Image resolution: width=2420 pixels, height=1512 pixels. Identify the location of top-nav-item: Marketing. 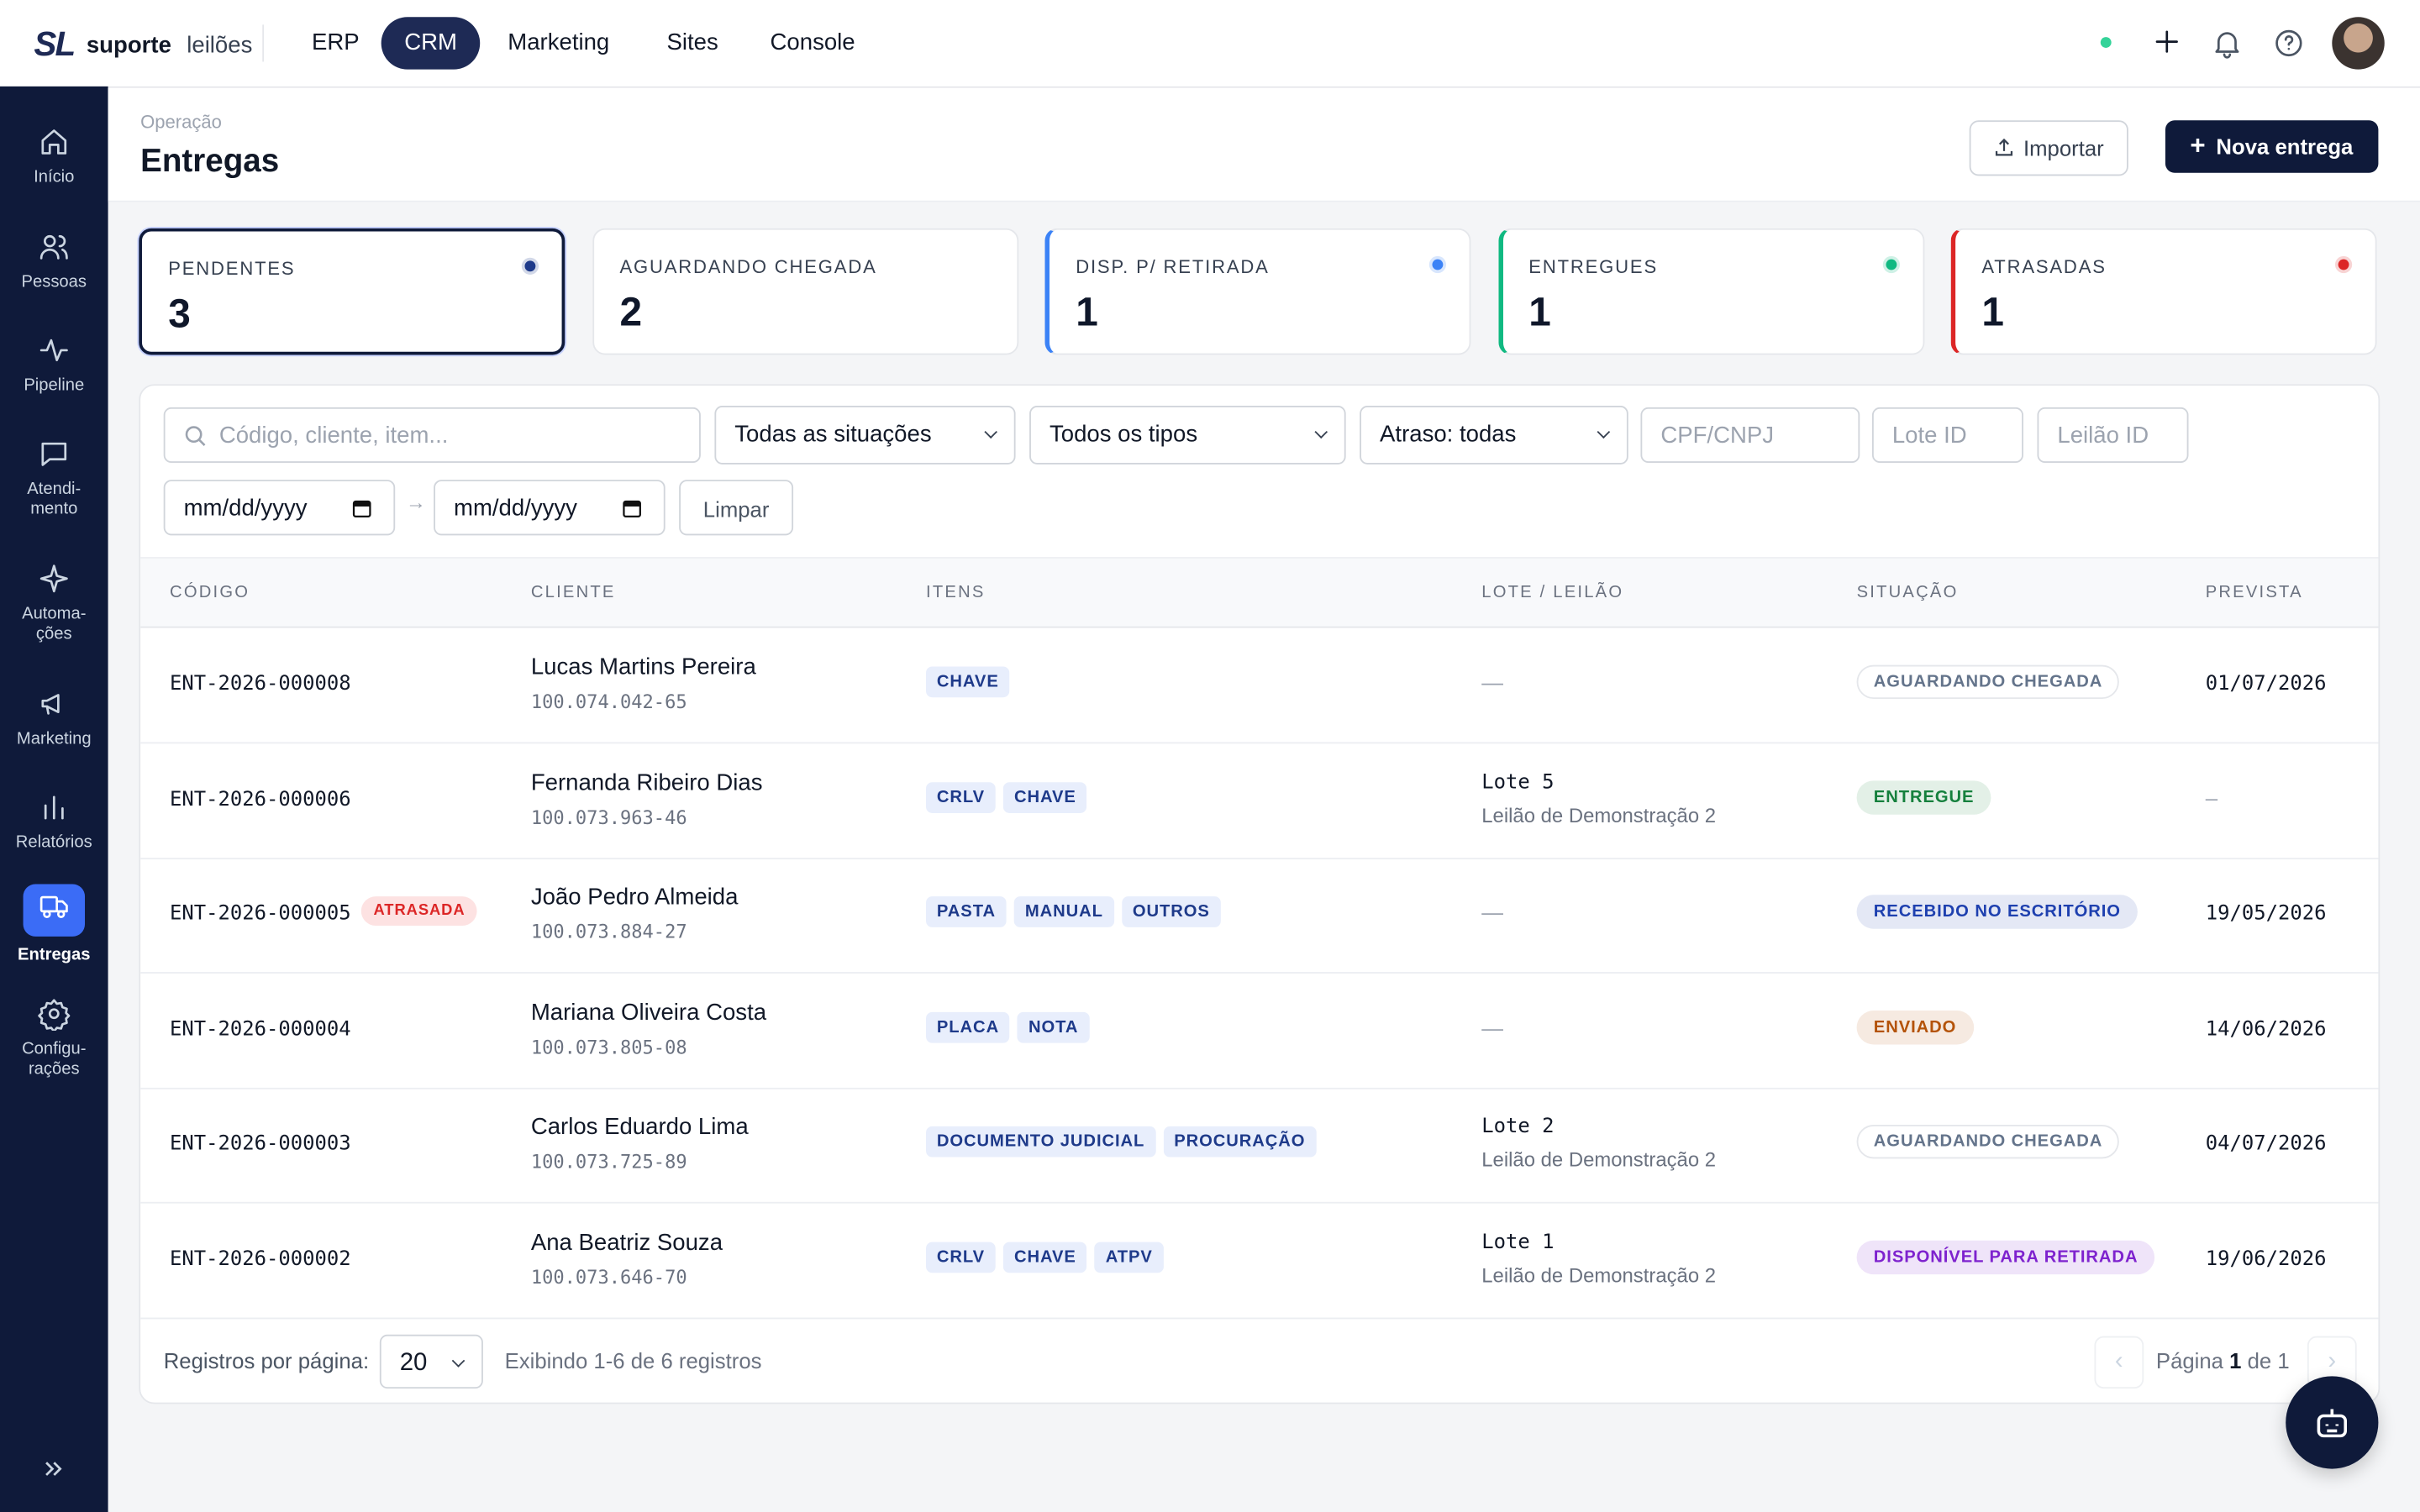
(559, 42).